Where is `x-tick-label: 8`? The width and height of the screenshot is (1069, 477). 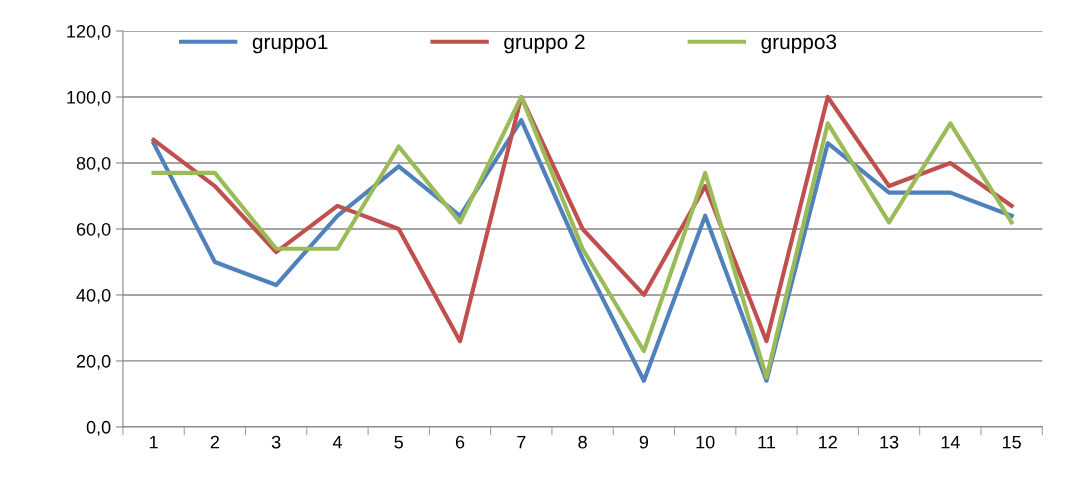
x-tick-label: 8 is located at coordinates (582, 442).